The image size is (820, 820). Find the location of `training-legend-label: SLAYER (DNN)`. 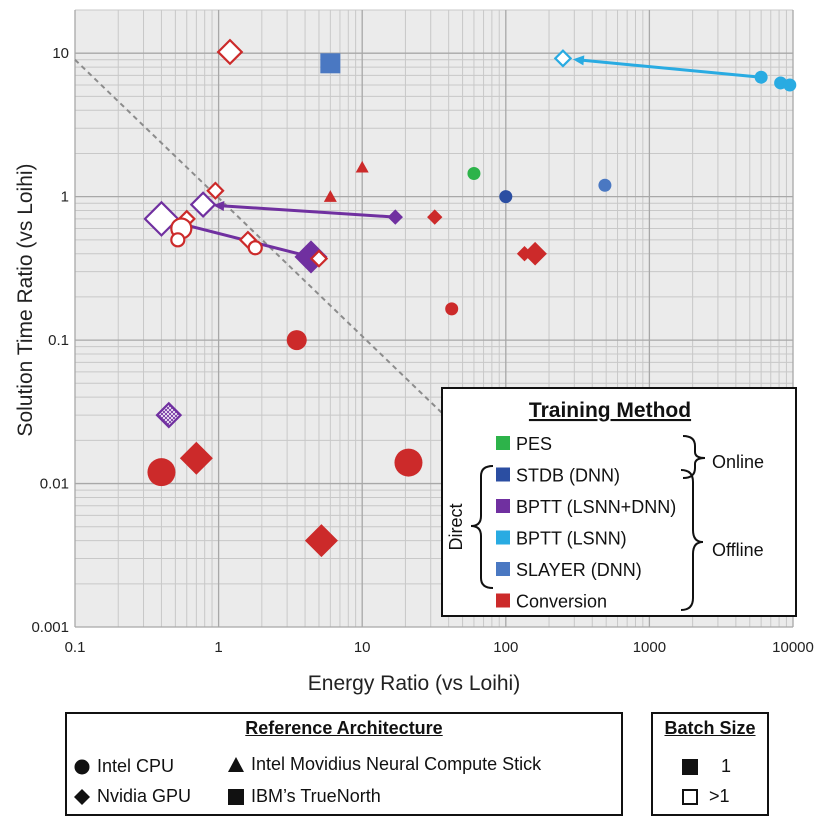

training-legend-label: SLAYER (DNN) is located at coordinates (579, 570).